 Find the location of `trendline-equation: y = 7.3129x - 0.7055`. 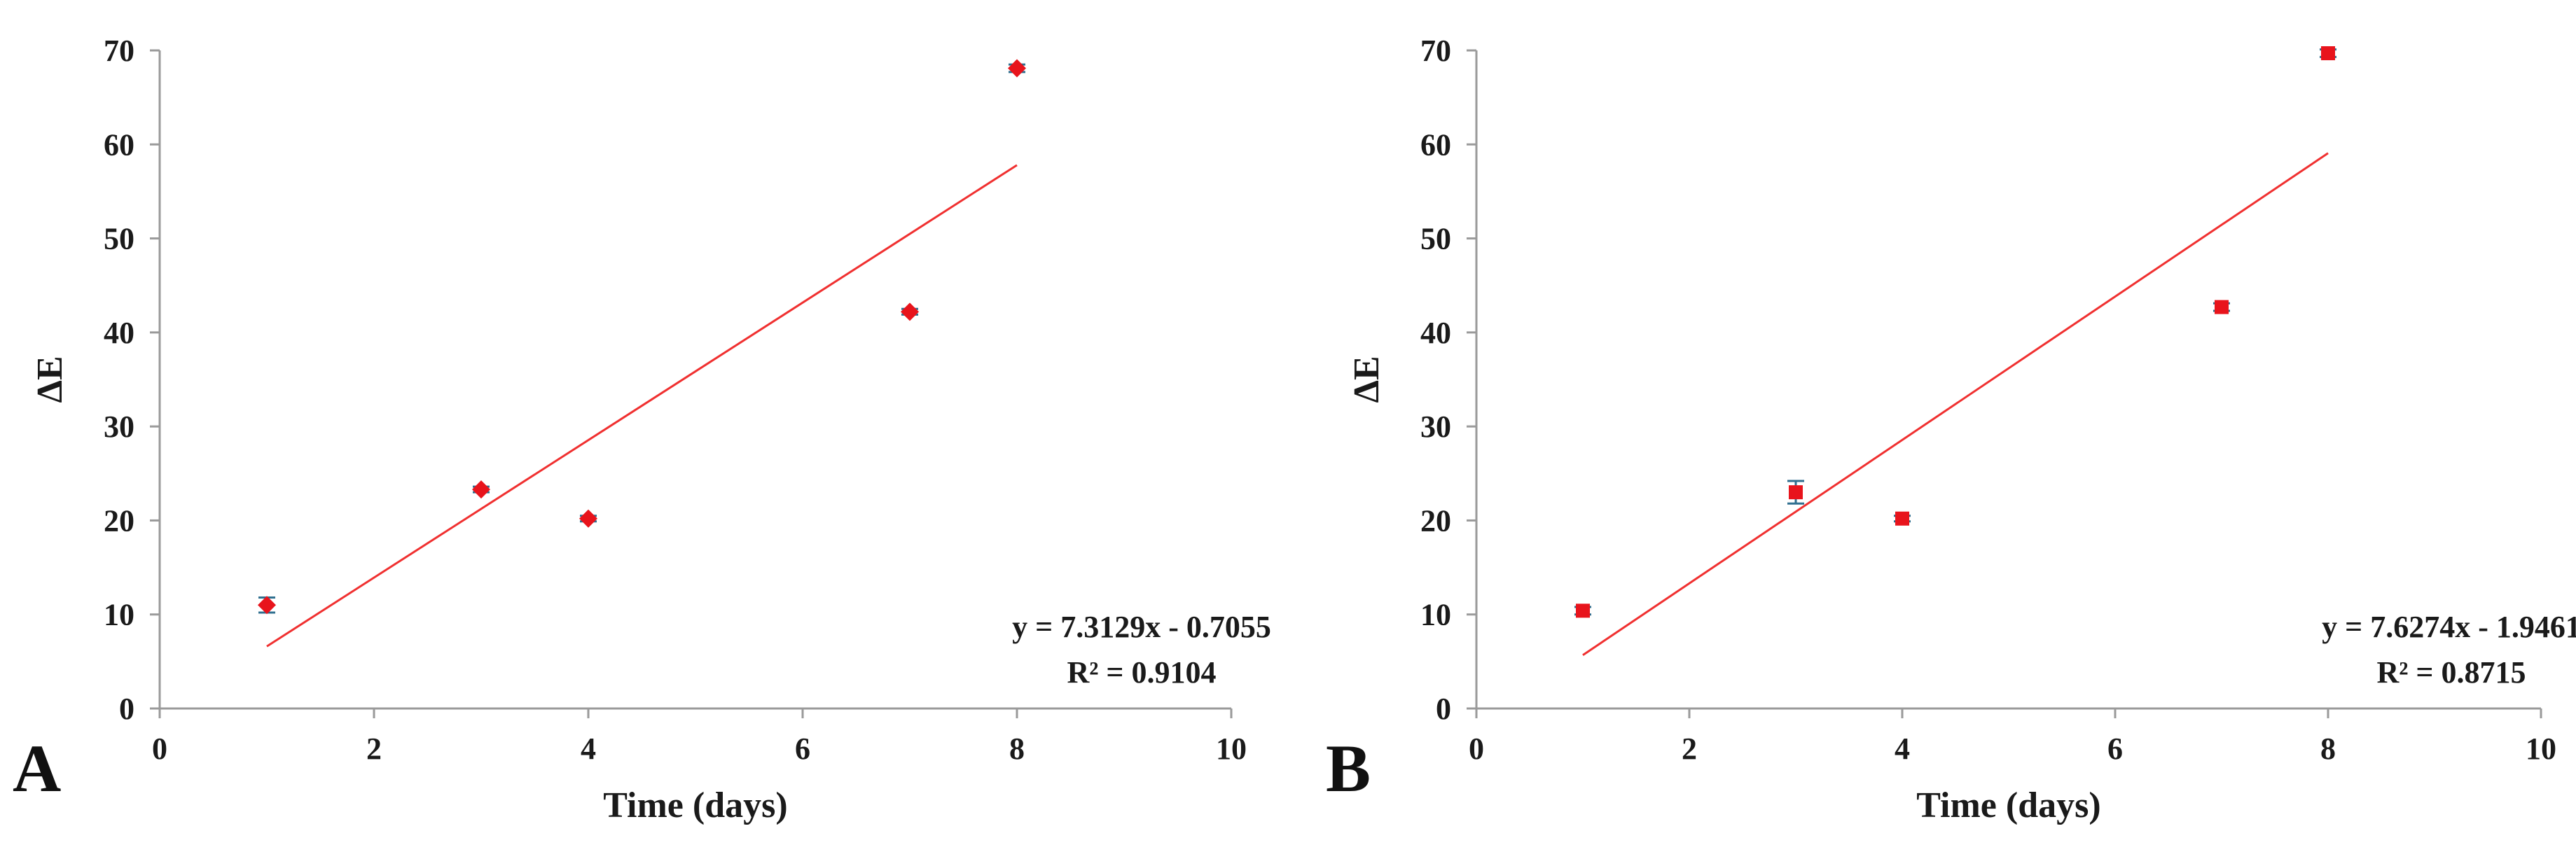

trendline-equation: y = 7.3129x - 0.7055 is located at coordinates (1141, 627).